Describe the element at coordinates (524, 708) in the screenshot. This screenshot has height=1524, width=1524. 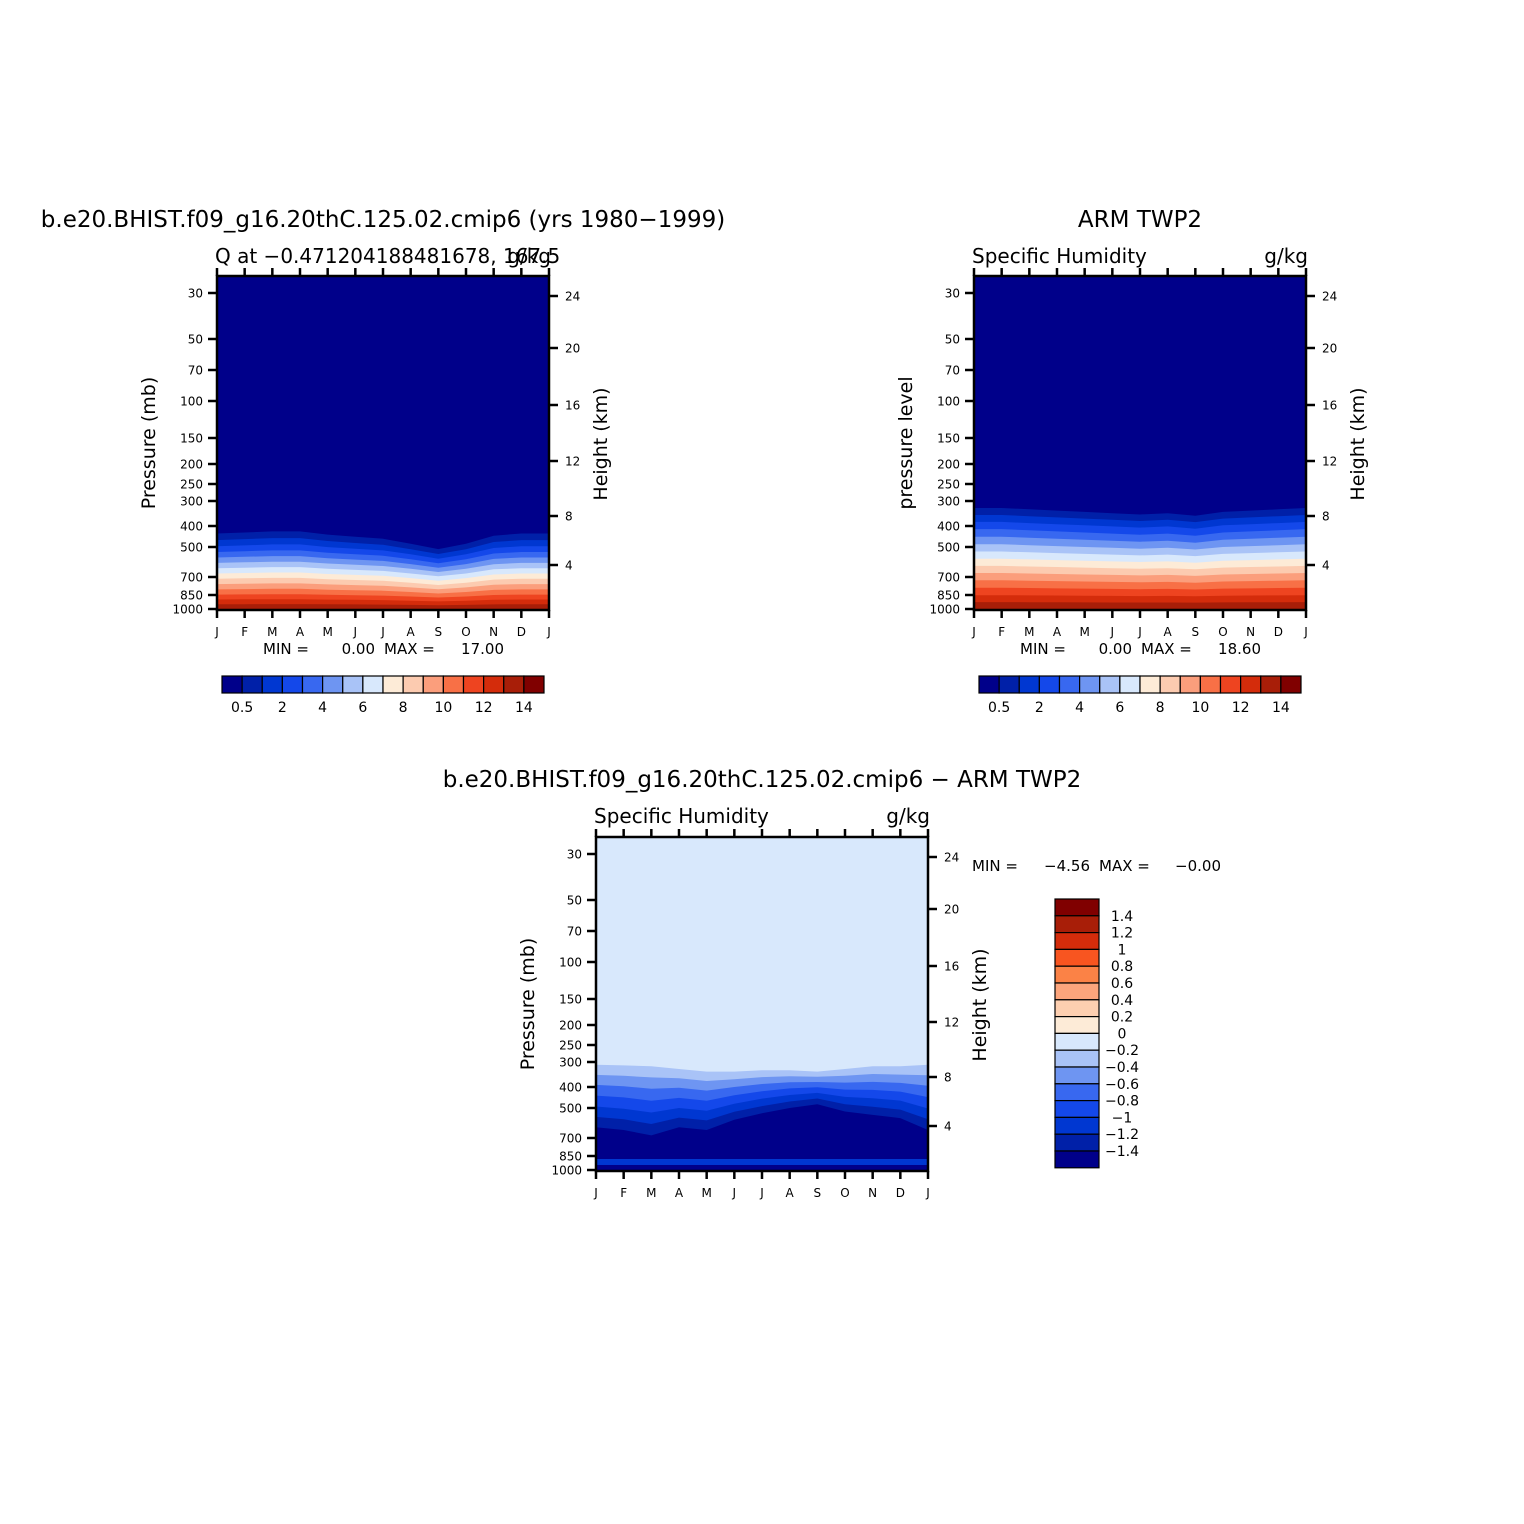
I see `colorbar-label: 14` at that location.